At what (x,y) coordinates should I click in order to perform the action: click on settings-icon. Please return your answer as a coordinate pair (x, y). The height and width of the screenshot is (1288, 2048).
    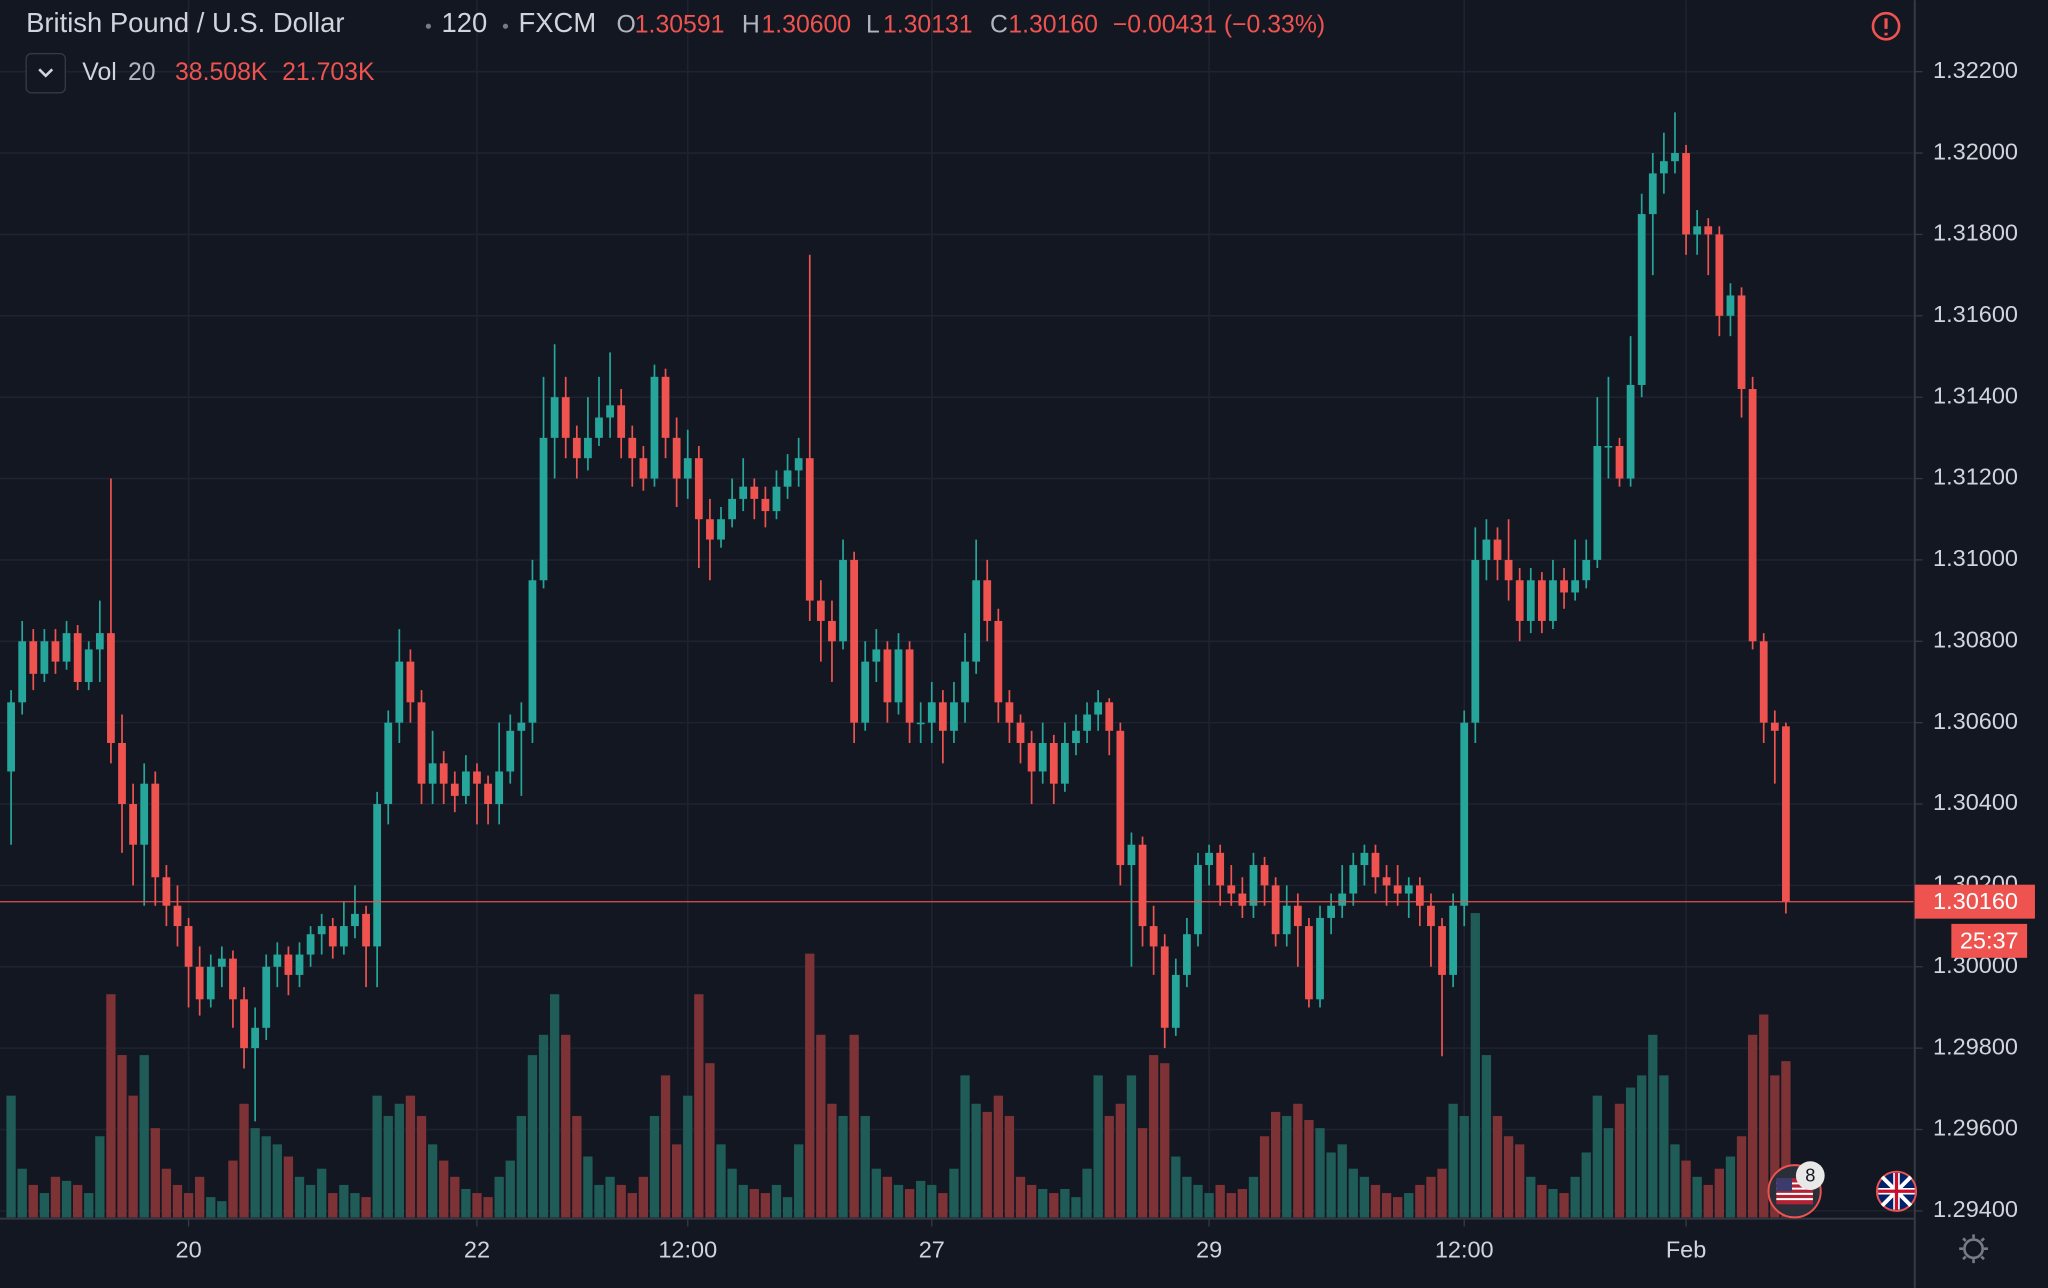
    Looking at the image, I should click on (1973, 1249).